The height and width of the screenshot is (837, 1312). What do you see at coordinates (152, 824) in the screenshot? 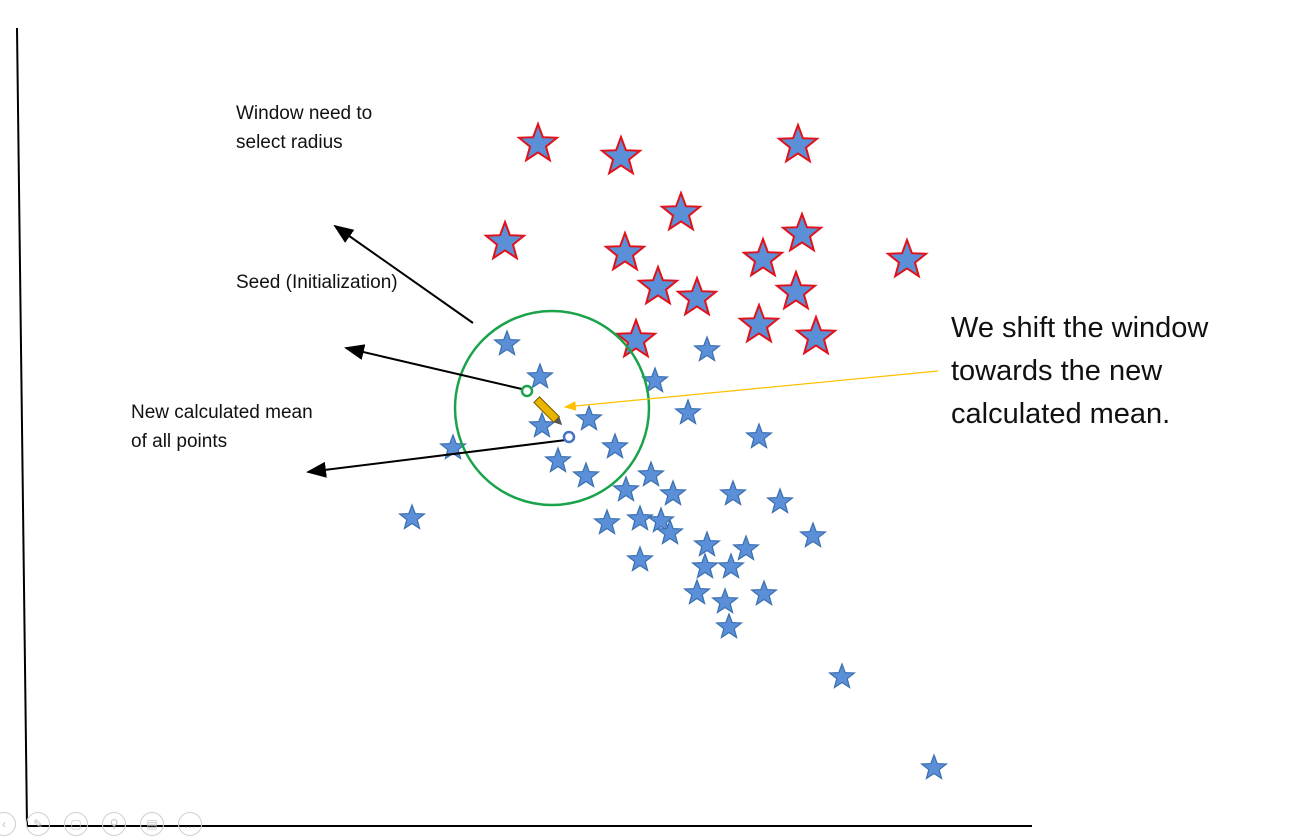
I see `subtitles-icon: ▤` at bounding box center [152, 824].